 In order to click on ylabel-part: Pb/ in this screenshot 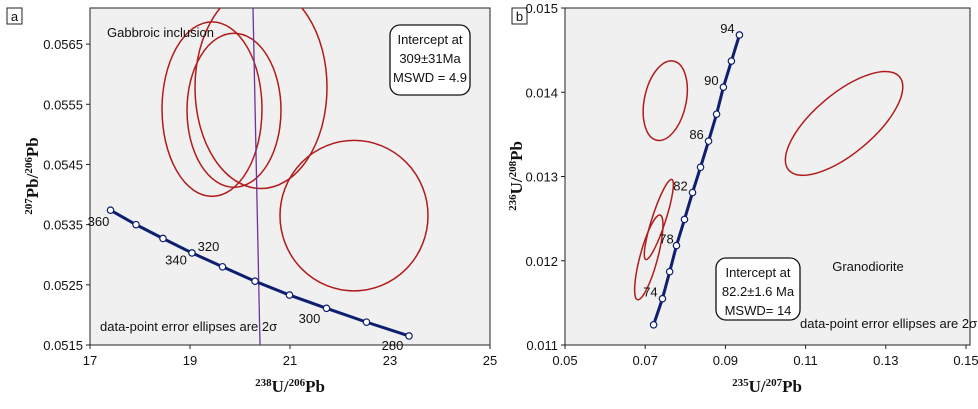, I will do `click(32, 185)`.